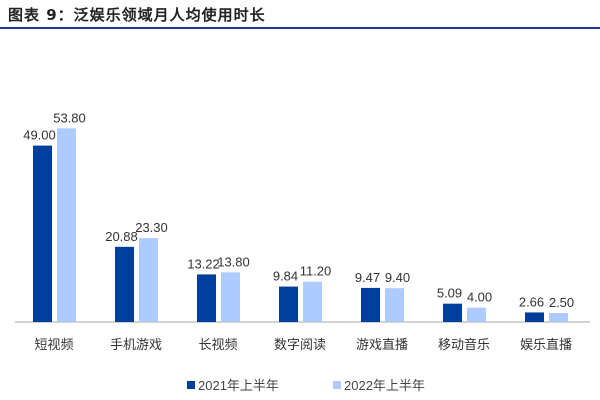  Describe the element at coordinates (238, 385) in the screenshot. I see `legend-label: 2021年上半年` at that location.